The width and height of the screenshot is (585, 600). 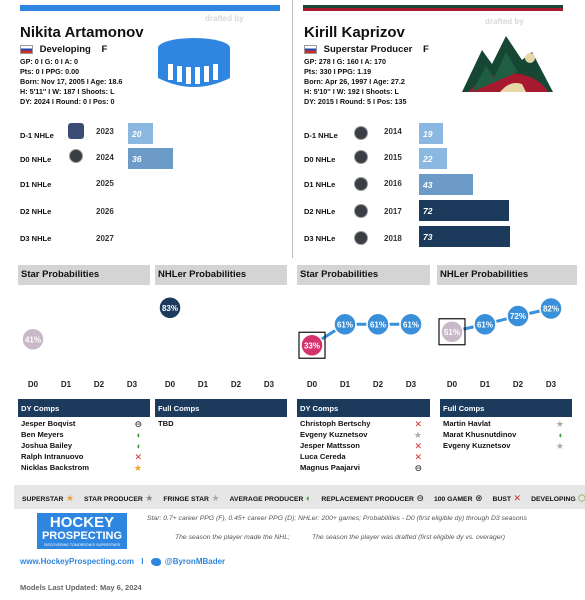 I want to click on stat-line: GP: 0 I G: 0 I A: 0, so click(x=49, y=61).